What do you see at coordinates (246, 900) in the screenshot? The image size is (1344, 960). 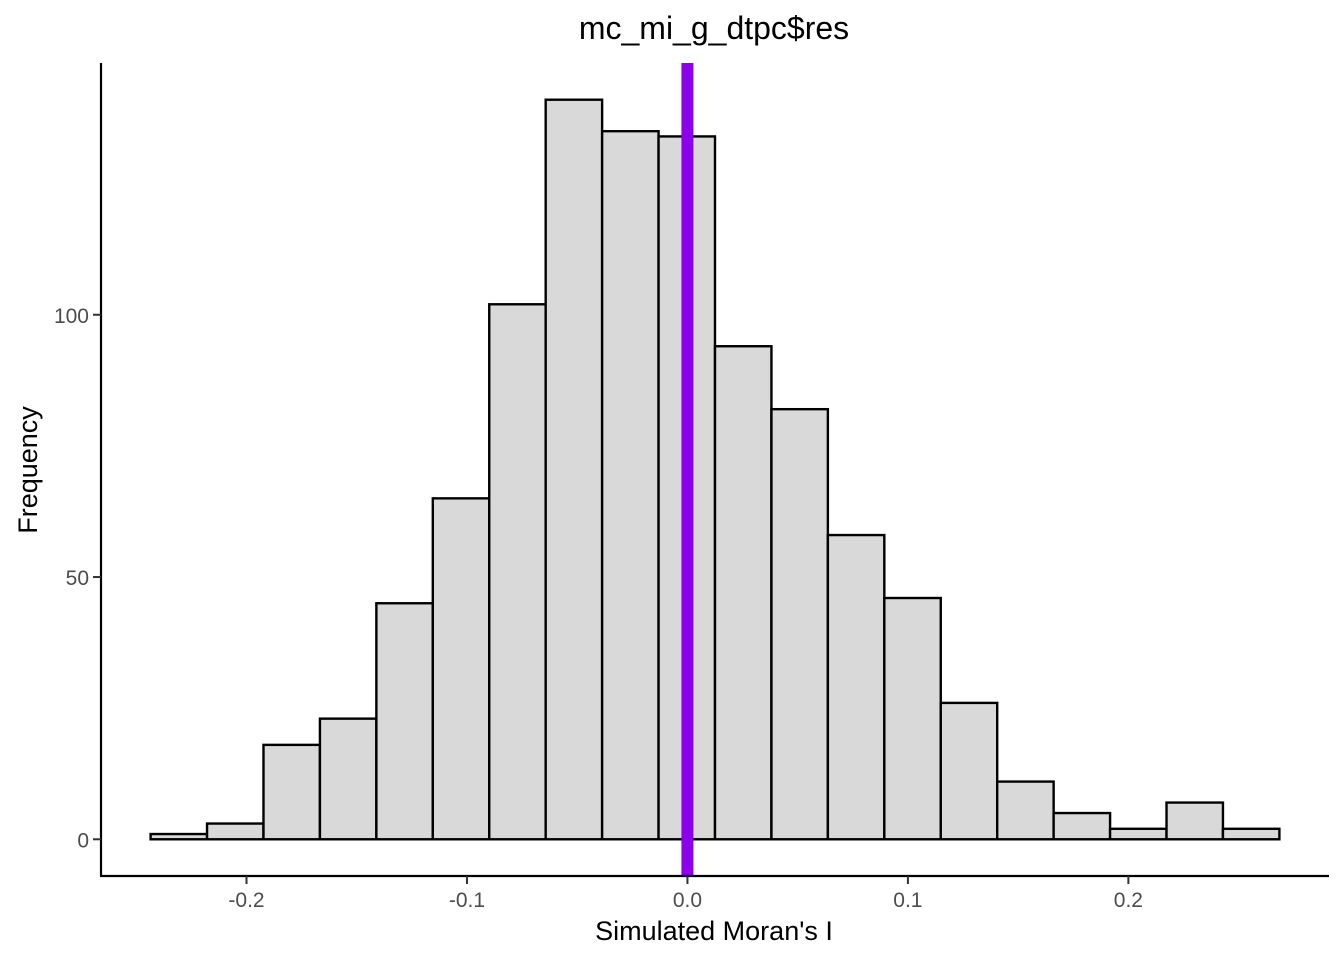 I see `x-tick-label: -0.2` at bounding box center [246, 900].